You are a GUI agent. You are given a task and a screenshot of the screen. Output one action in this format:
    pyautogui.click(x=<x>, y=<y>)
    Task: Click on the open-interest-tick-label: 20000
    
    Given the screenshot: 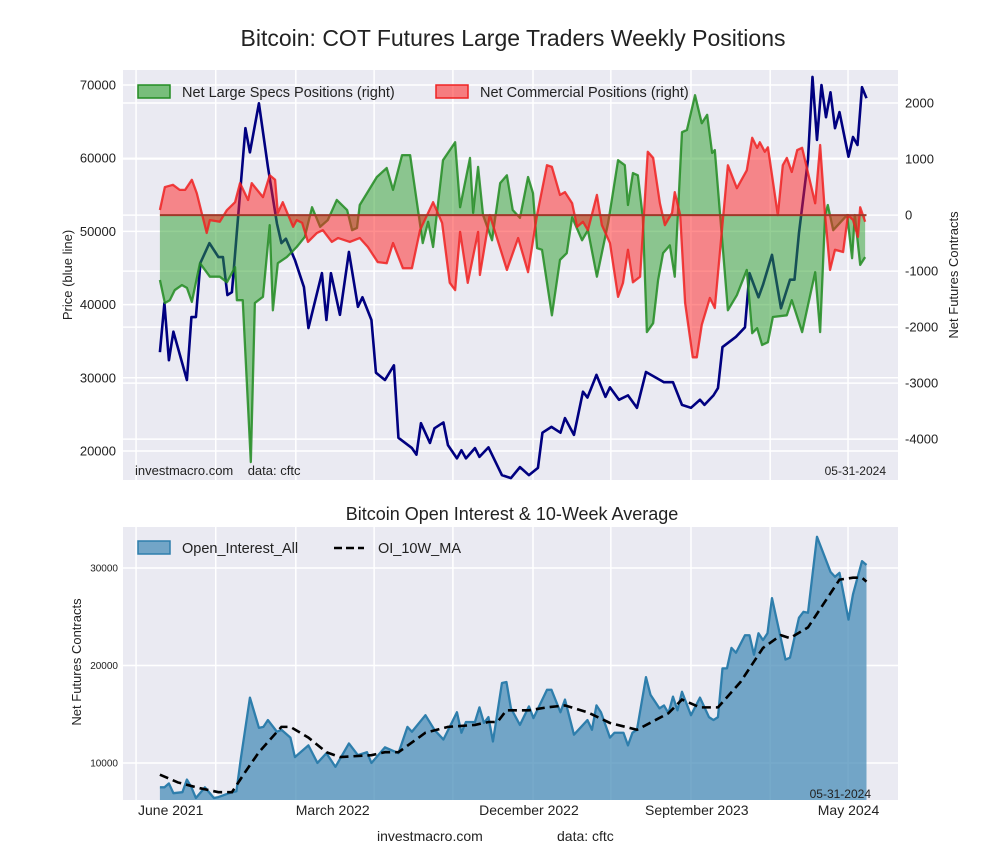 What is the action you would take?
    pyautogui.click(x=104, y=666)
    